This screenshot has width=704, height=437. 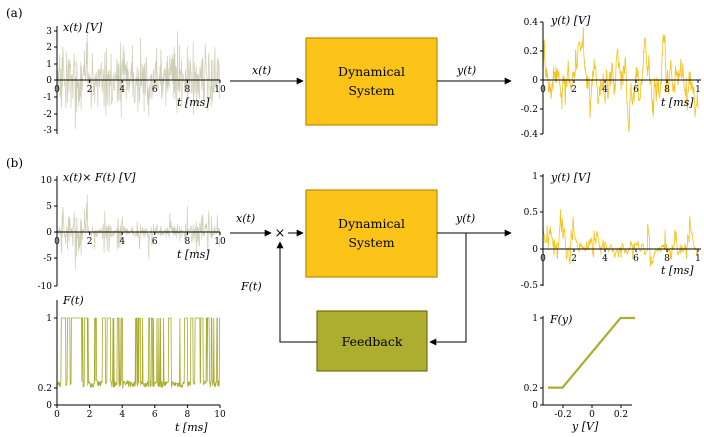 What do you see at coordinates (570, 20) in the screenshot?
I see `ylabel-a-output: y(t) [V]` at bounding box center [570, 20].